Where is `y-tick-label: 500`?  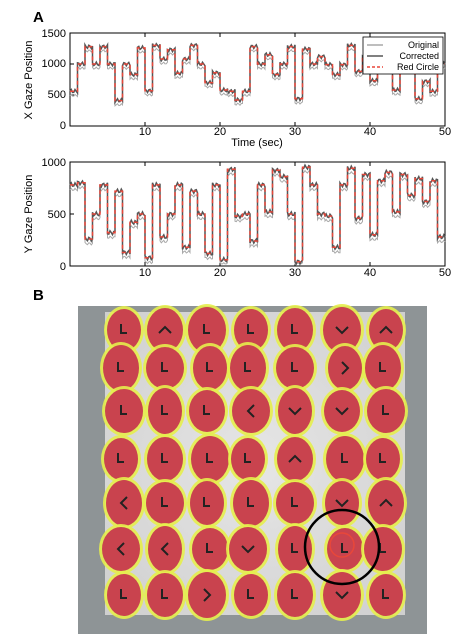
y-tick-label: 500 is located at coordinates (57, 95).